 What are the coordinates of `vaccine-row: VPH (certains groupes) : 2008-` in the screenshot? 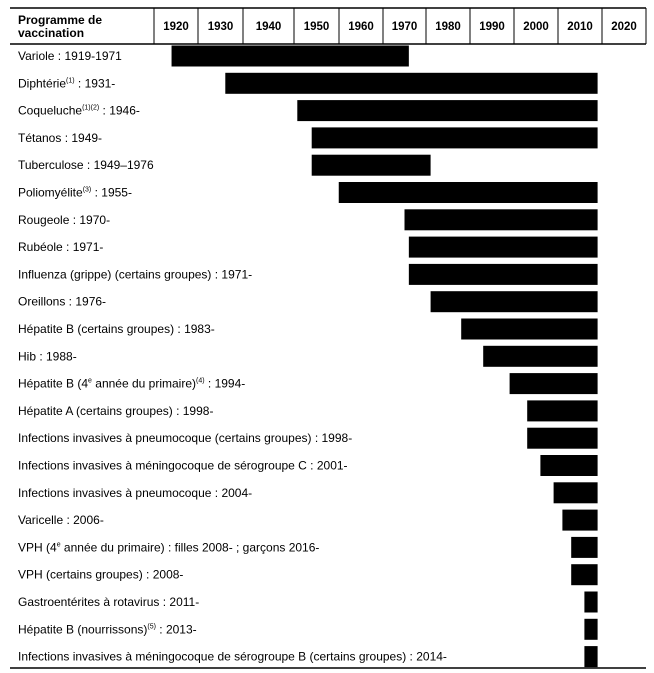 It's located at (308, 575).